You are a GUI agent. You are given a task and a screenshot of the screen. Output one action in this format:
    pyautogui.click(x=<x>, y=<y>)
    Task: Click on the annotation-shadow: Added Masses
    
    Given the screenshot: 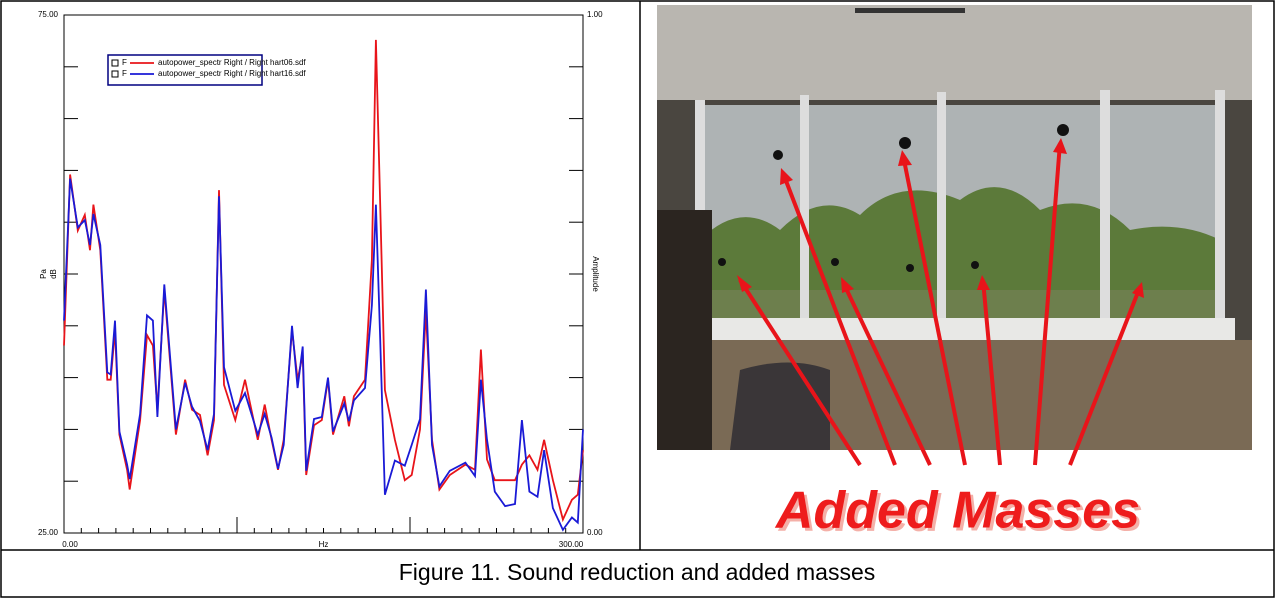 What is the action you would take?
    pyautogui.click(x=960, y=514)
    